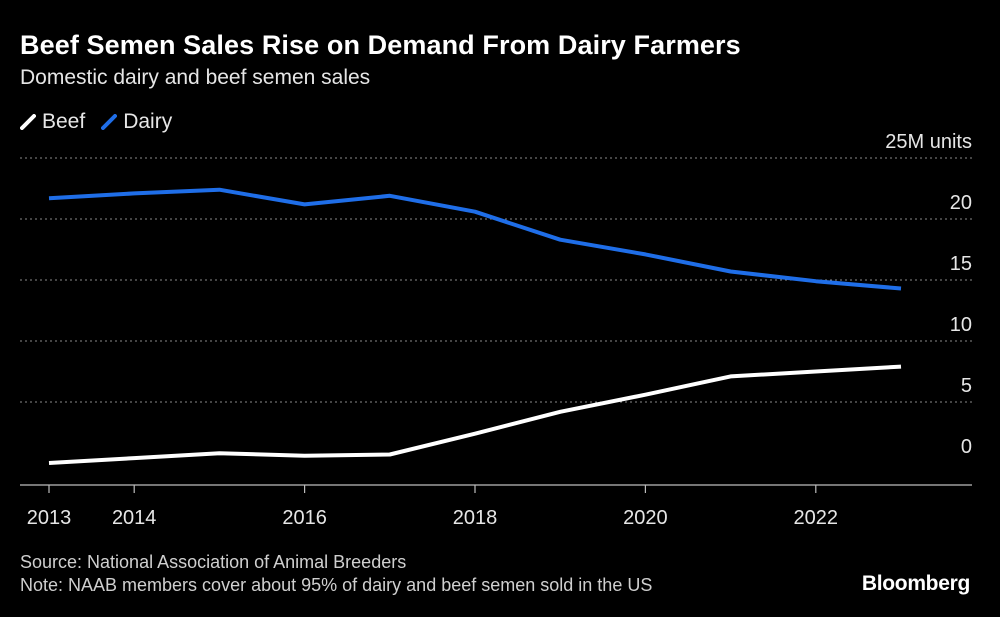  What do you see at coordinates (966, 447) in the screenshot?
I see `y-tick-label-0: 0` at bounding box center [966, 447].